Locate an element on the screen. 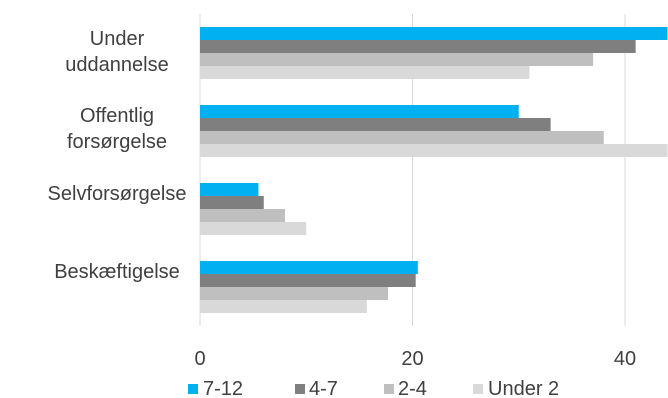 This screenshot has height=398, width=668. x-tick-label-20: 20 is located at coordinates (412, 359).